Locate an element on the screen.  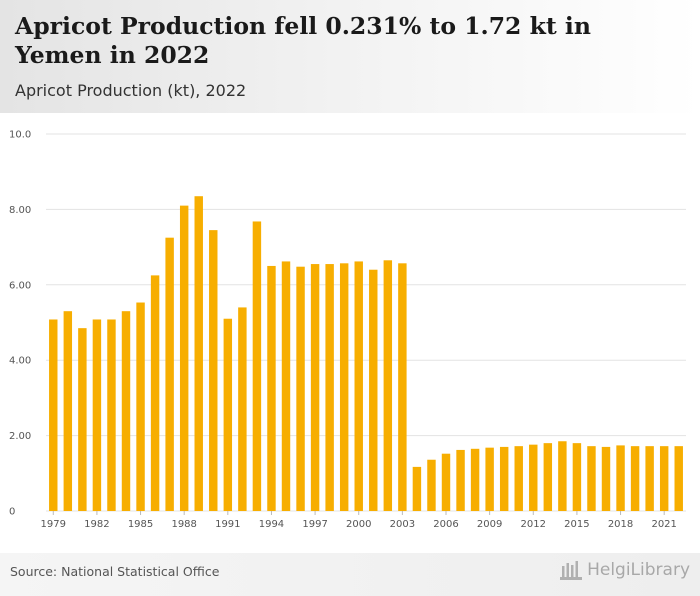
bar-1984 is located at coordinates (126, 411).